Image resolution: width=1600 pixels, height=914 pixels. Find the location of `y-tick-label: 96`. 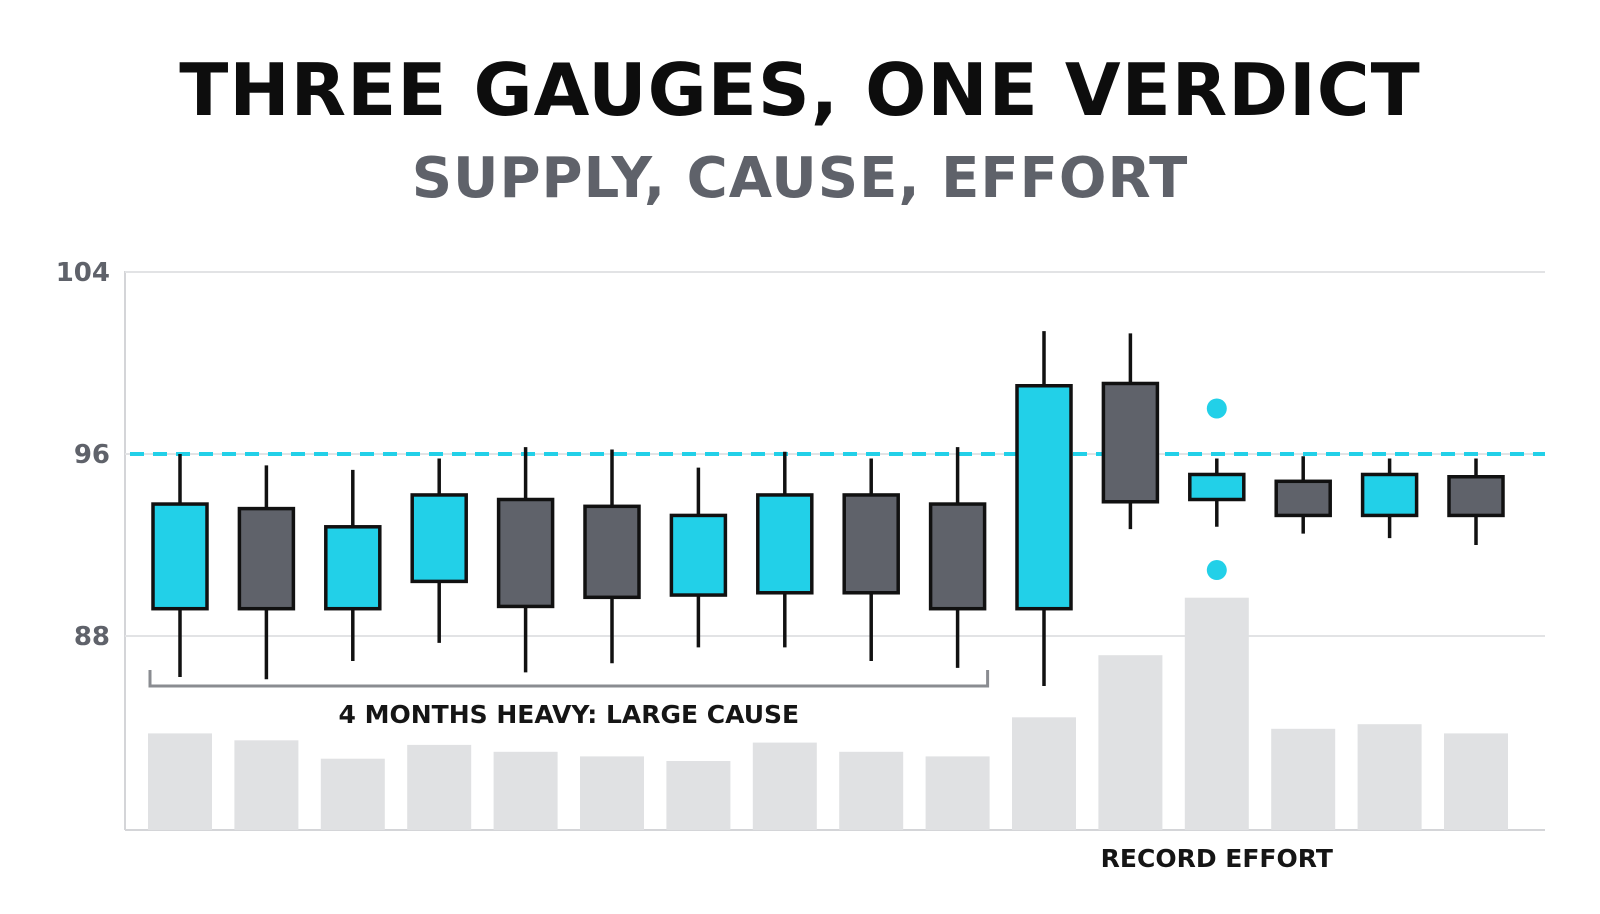

y-tick-label: 96 is located at coordinates (92, 455).